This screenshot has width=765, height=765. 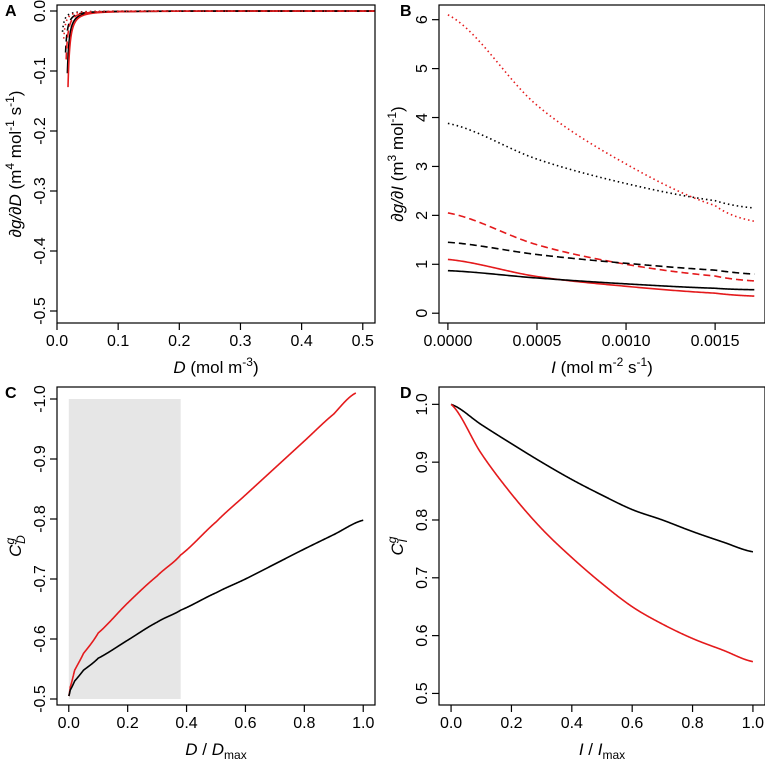 I want to click on y-tick-label: -1.0, so click(x=40, y=399).